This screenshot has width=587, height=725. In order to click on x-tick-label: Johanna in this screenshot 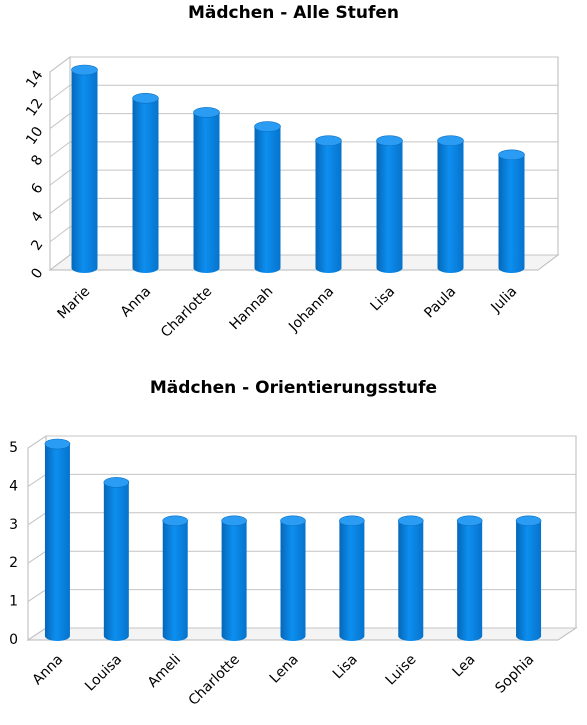, I will do `click(311, 310)`.